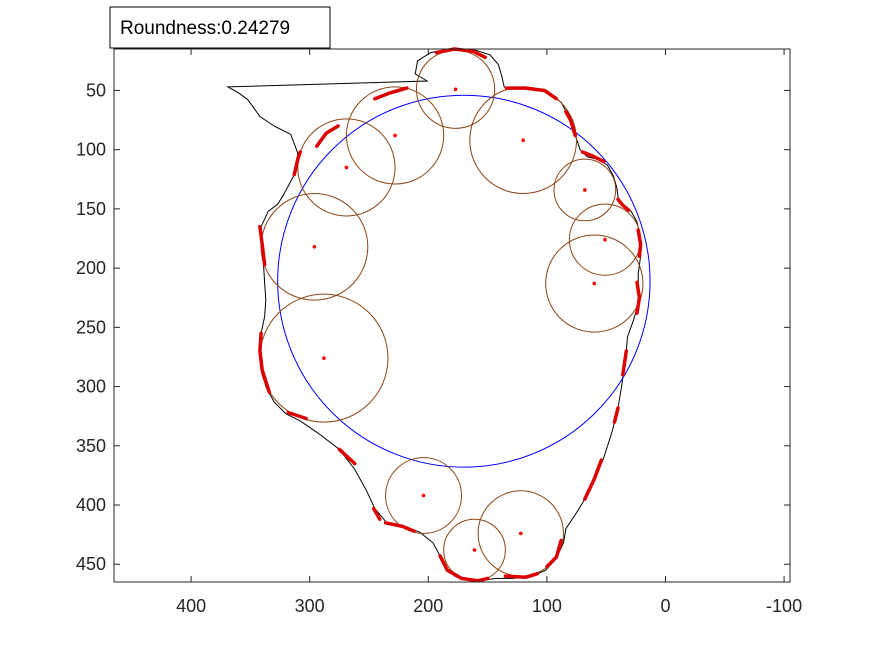  What do you see at coordinates (91, 387) in the screenshot?
I see `y-tick-label: 300` at bounding box center [91, 387].